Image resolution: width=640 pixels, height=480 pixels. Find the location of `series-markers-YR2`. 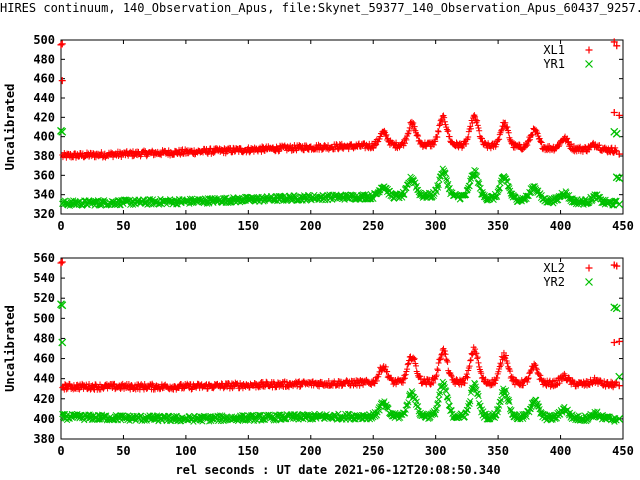

series-markers-YR2 is located at coordinates (339, 401).